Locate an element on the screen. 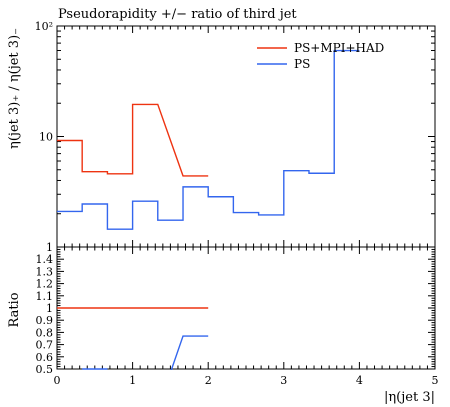 This screenshot has width=450, height=407. main-y-tick-label: 1 is located at coordinates (49, 247).